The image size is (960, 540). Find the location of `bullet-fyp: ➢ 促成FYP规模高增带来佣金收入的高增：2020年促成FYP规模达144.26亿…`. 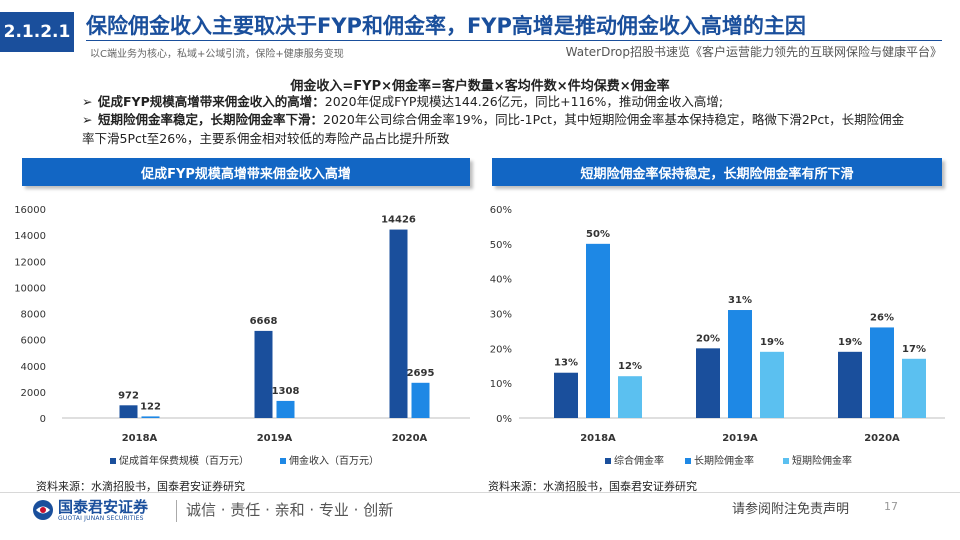

bullet-fyp: ➢ 促成FYP规模高增带来佣金收入的高增：2020年促成FYP规模达144.26亿… is located at coordinates (497, 101).